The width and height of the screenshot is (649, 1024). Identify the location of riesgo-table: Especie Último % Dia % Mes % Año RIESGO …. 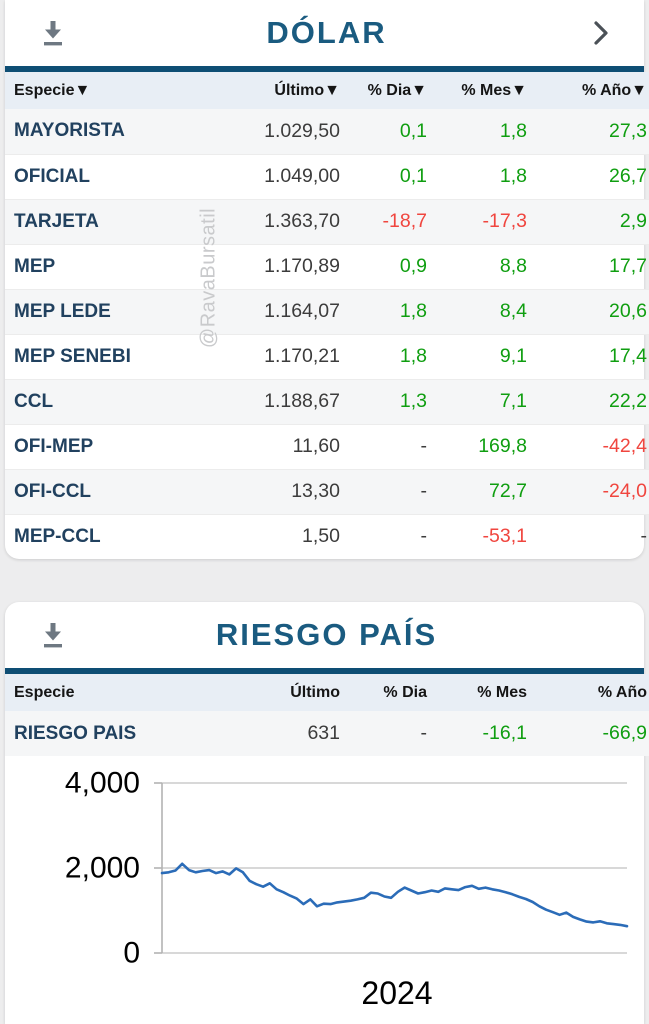
(327, 715).